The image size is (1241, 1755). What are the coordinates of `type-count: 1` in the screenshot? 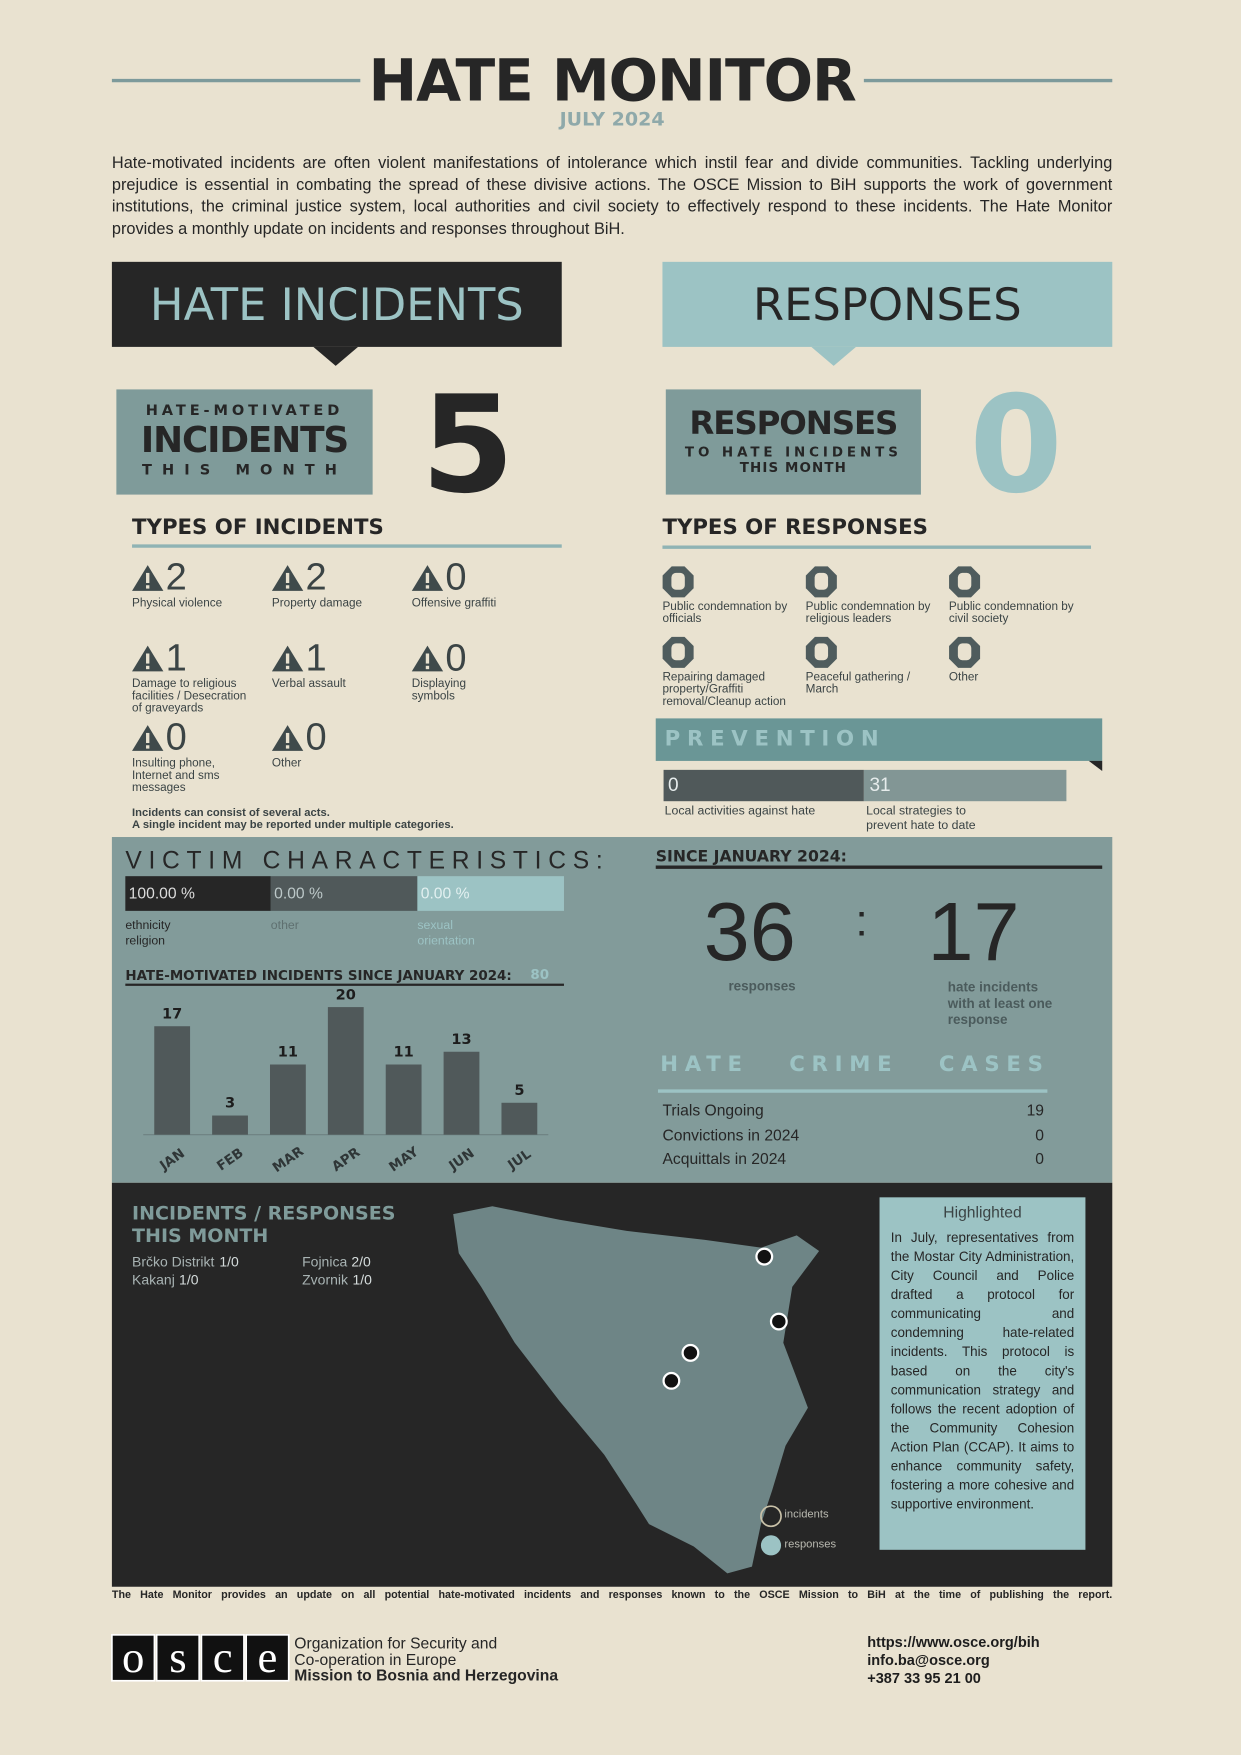 It's located at (316, 658).